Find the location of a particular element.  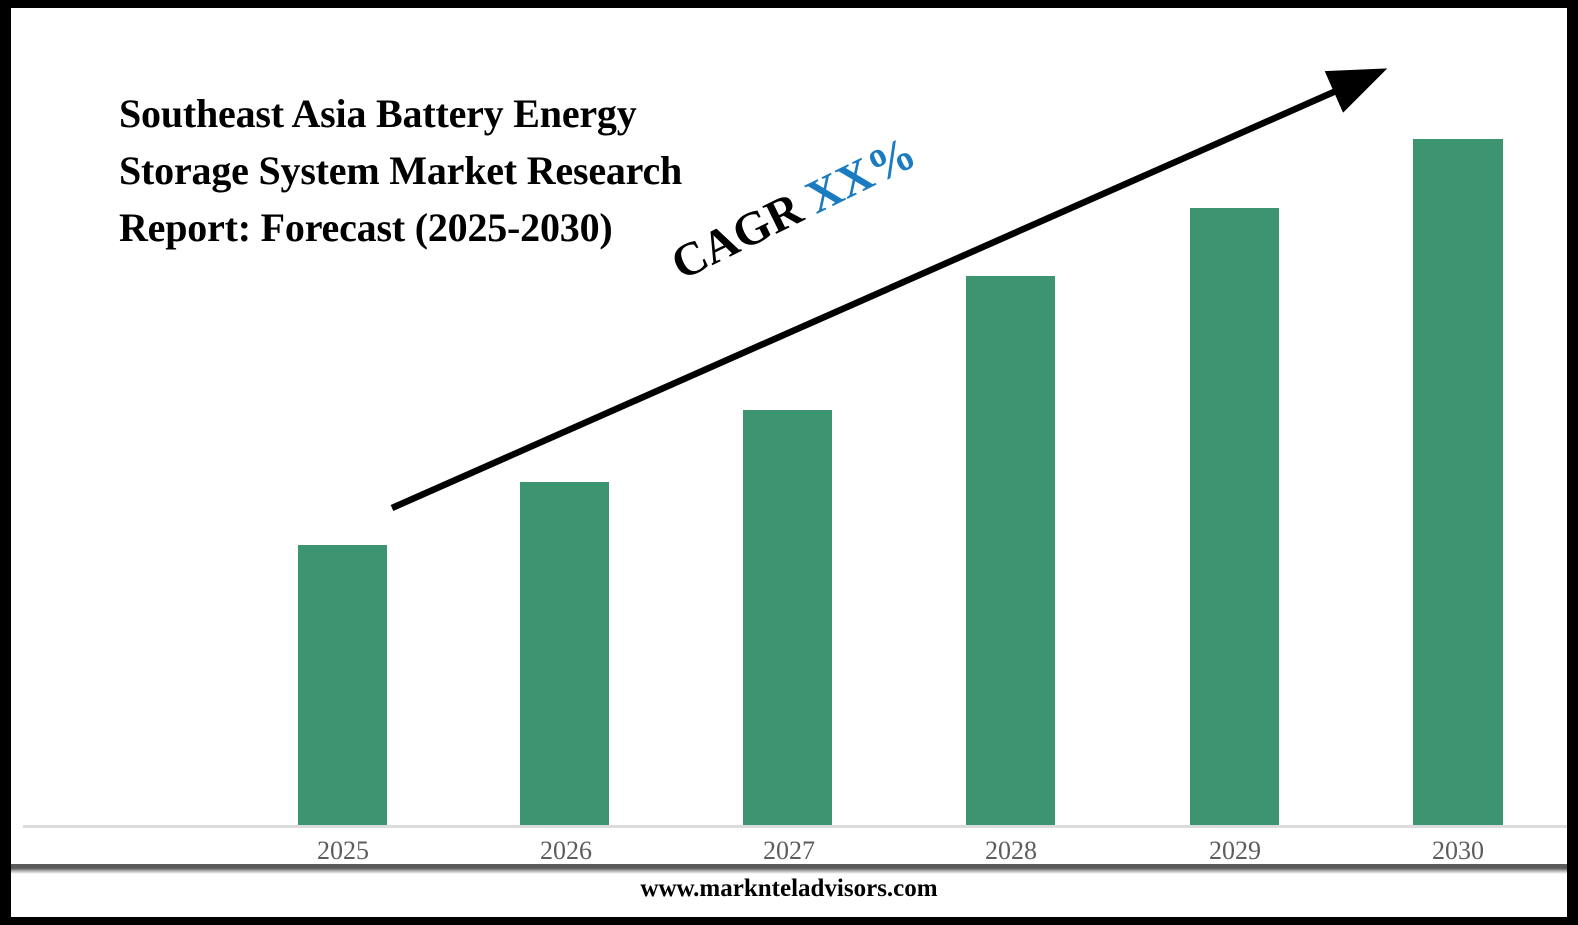

bar-2026 is located at coordinates (564, 653).